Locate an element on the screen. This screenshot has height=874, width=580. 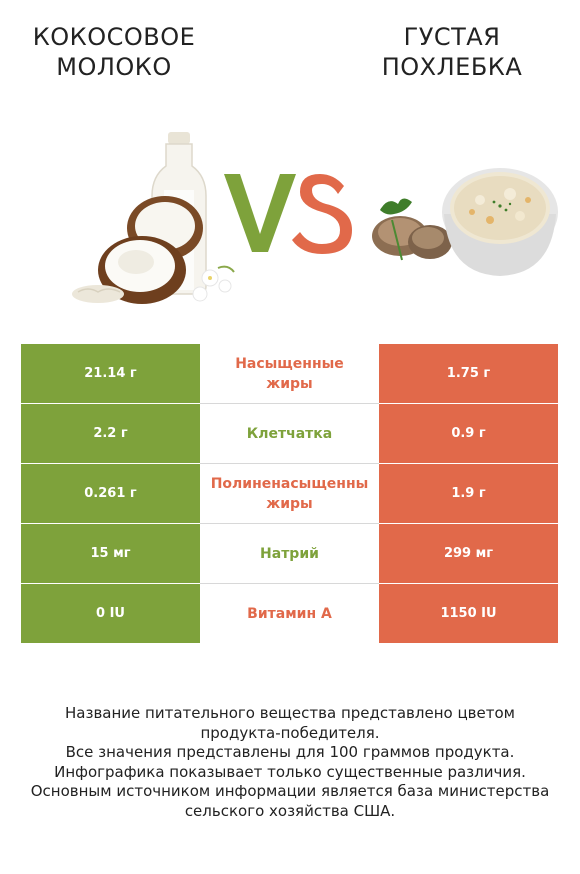
left-value: 0.261 г is located at coordinates (110, 493).